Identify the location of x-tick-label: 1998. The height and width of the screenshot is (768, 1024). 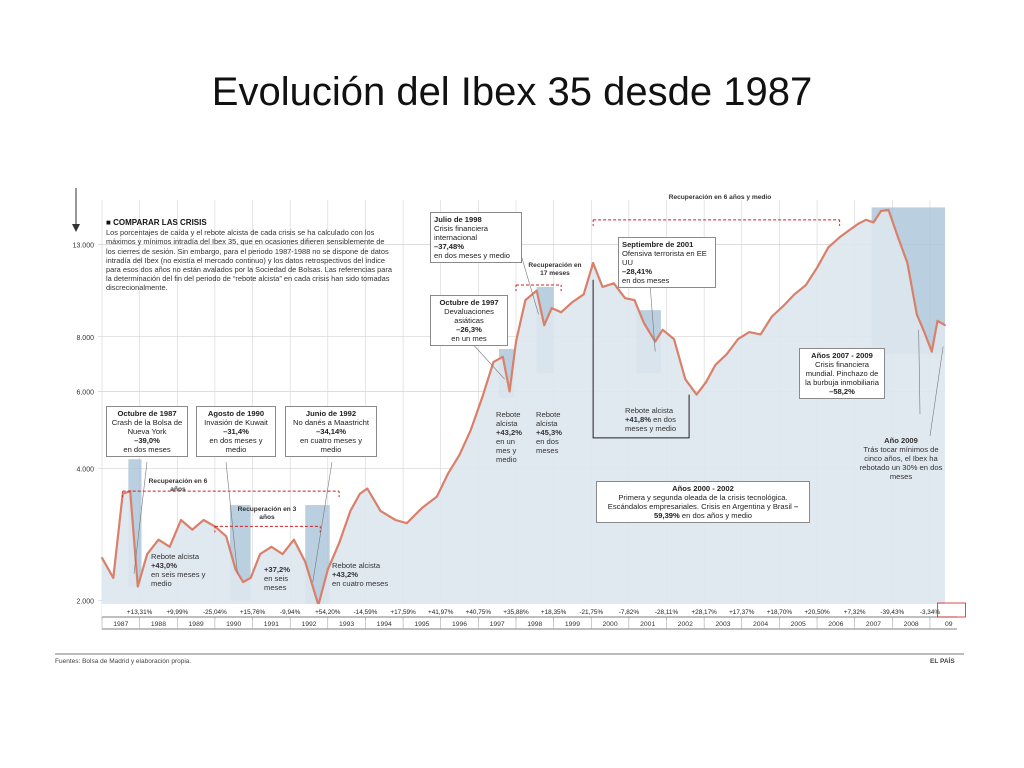
(534, 624).